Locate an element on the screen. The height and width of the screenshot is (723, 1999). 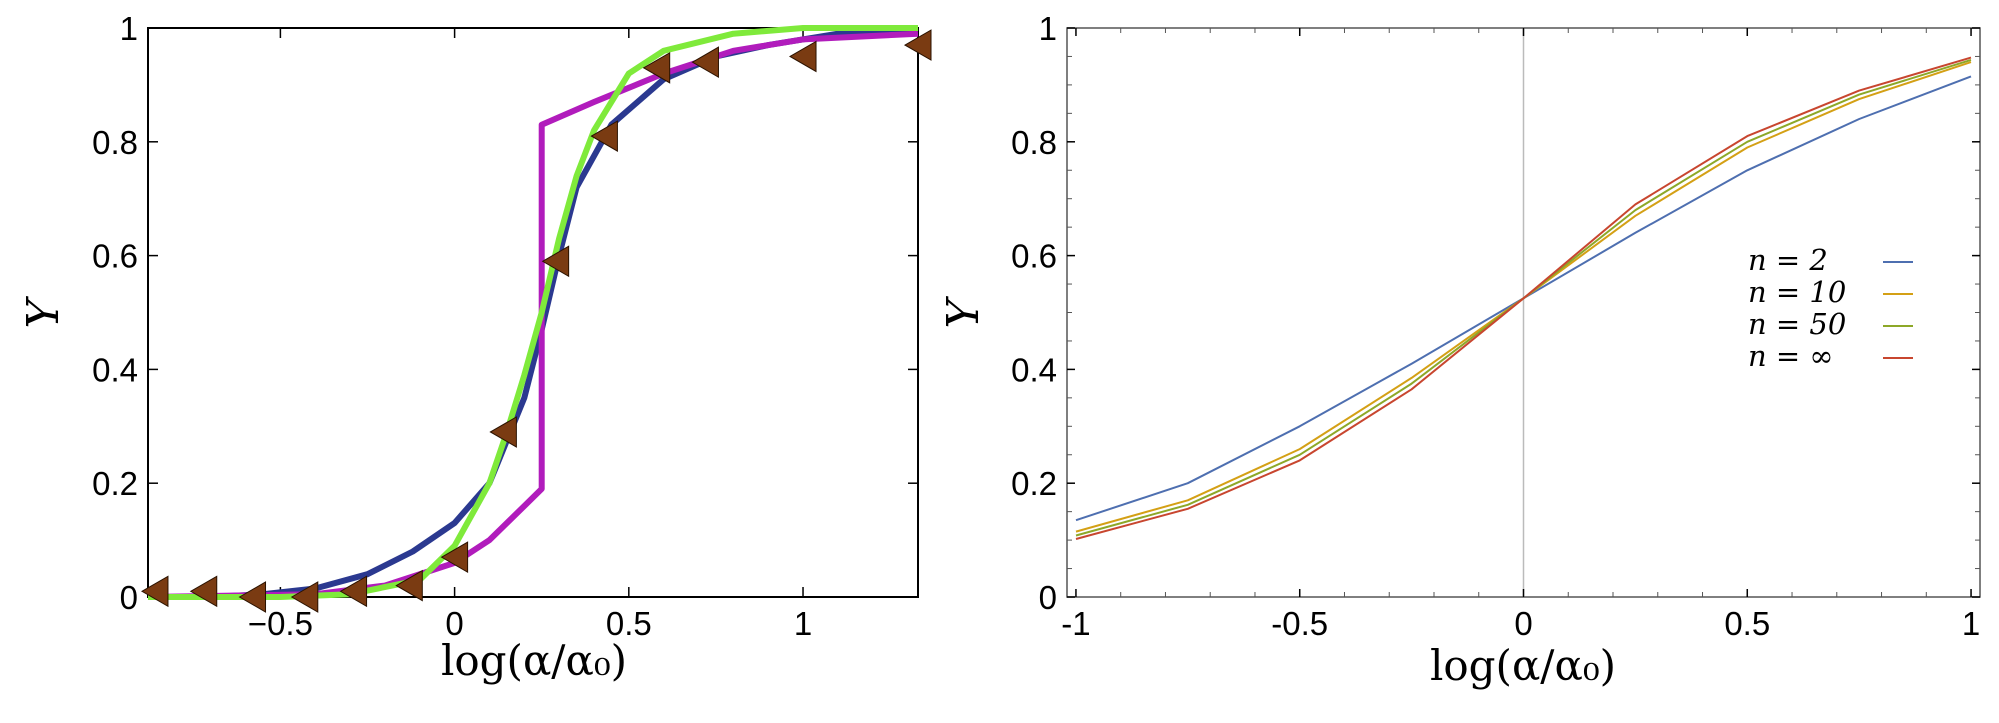
x-tick-label: -0.5 is located at coordinates (1299, 623).